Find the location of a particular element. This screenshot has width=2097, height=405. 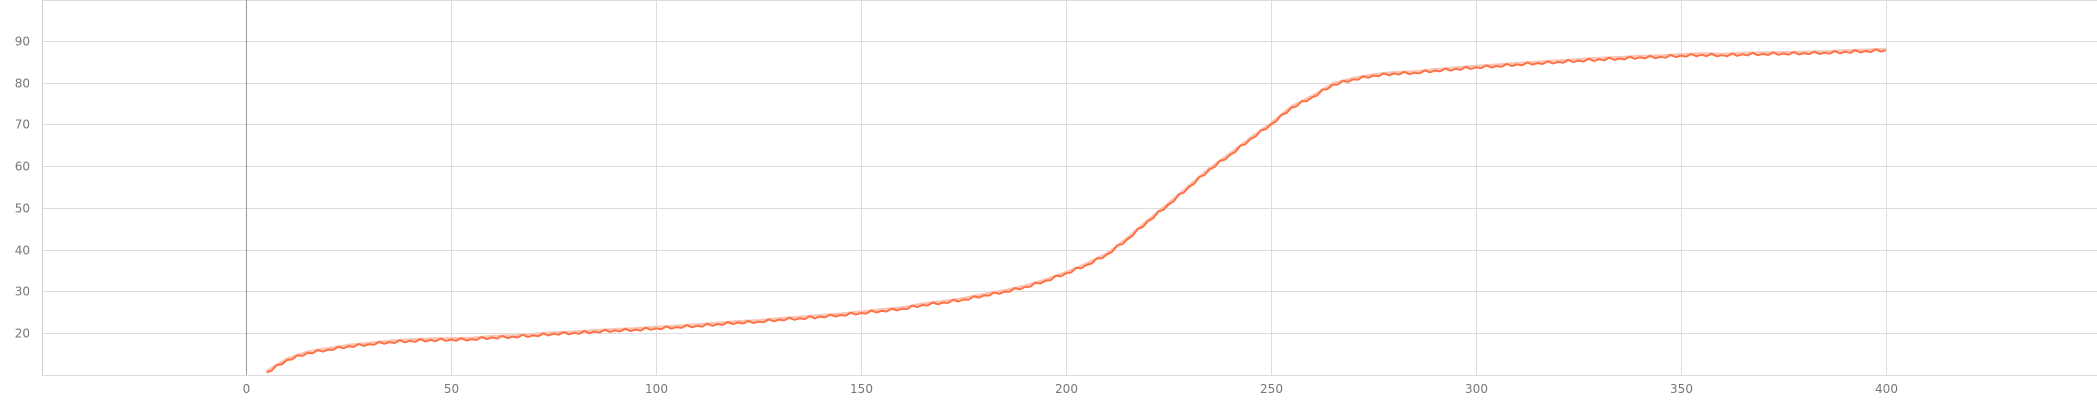

x-tick-label: 100 is located at coordinates (656, 389).